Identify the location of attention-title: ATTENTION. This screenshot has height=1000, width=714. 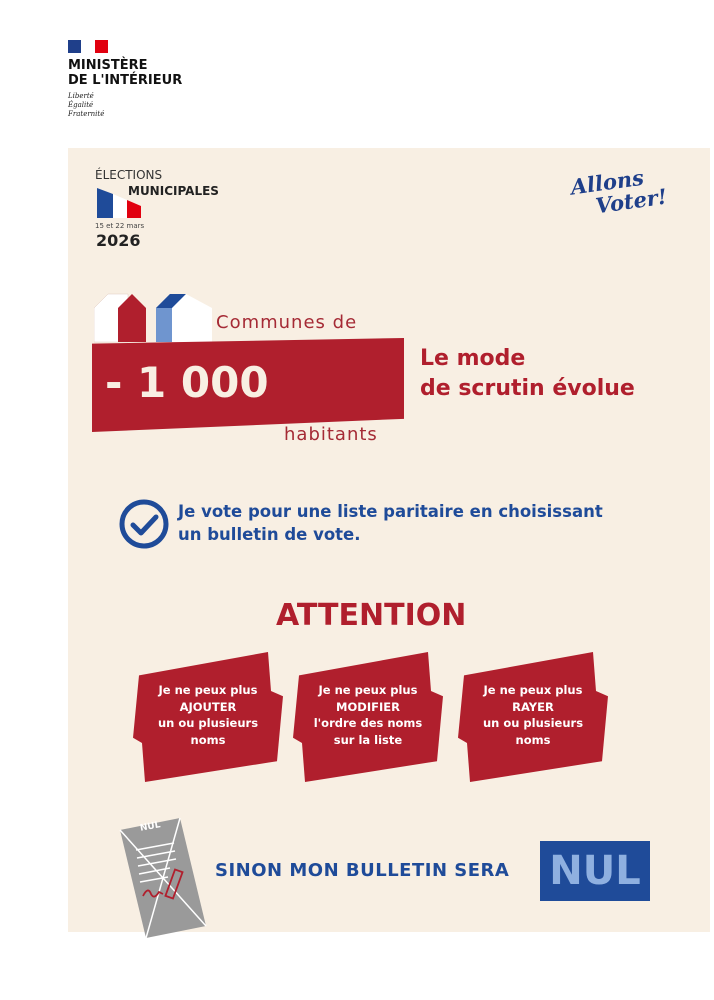
(371, 615).